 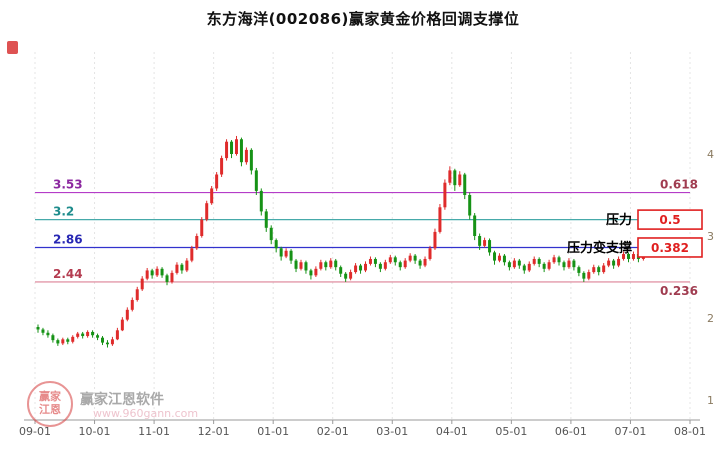 I want to click on ratio-value-label: 0.382, so click(x=670, y=248).